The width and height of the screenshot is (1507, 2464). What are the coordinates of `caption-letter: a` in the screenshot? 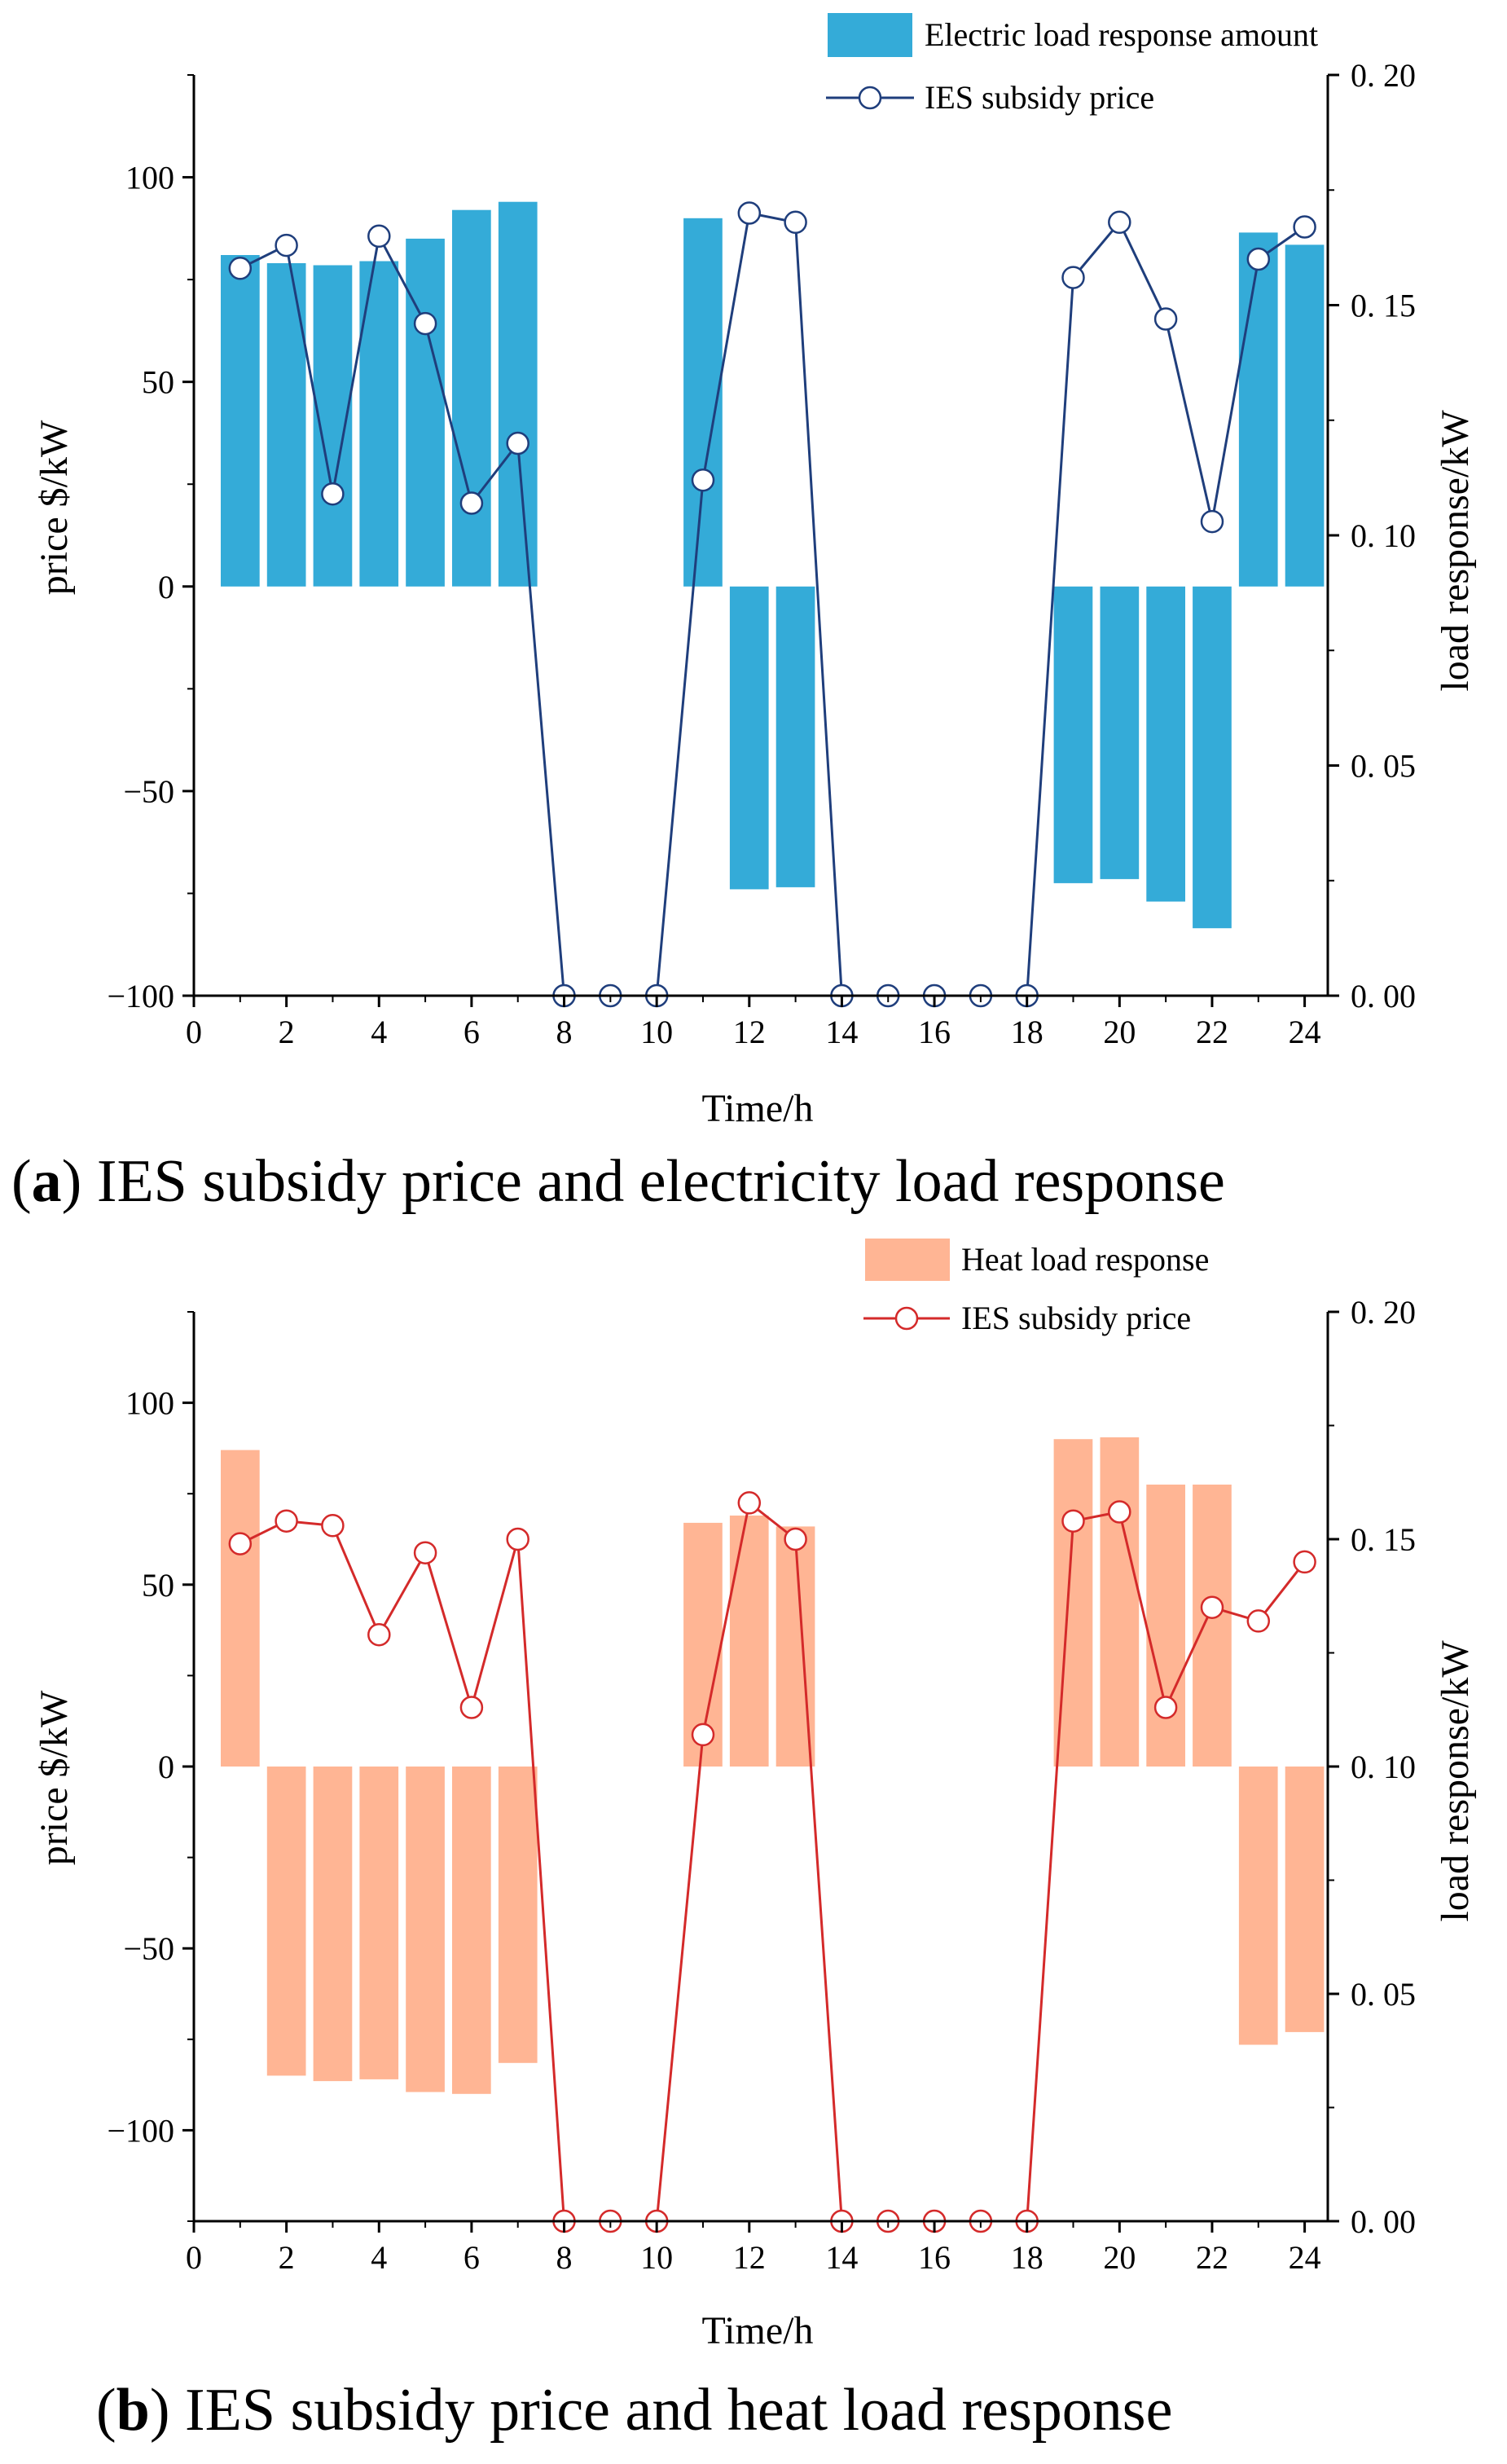 It's located at (47, 1181).